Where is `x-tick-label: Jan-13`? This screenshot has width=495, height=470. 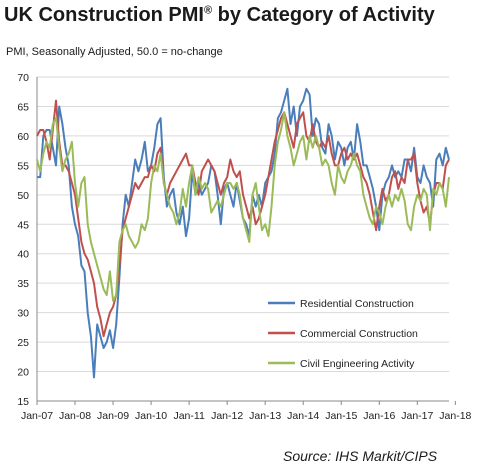
x-tick-label: Jan-13 is located at coordinates (265, 416).